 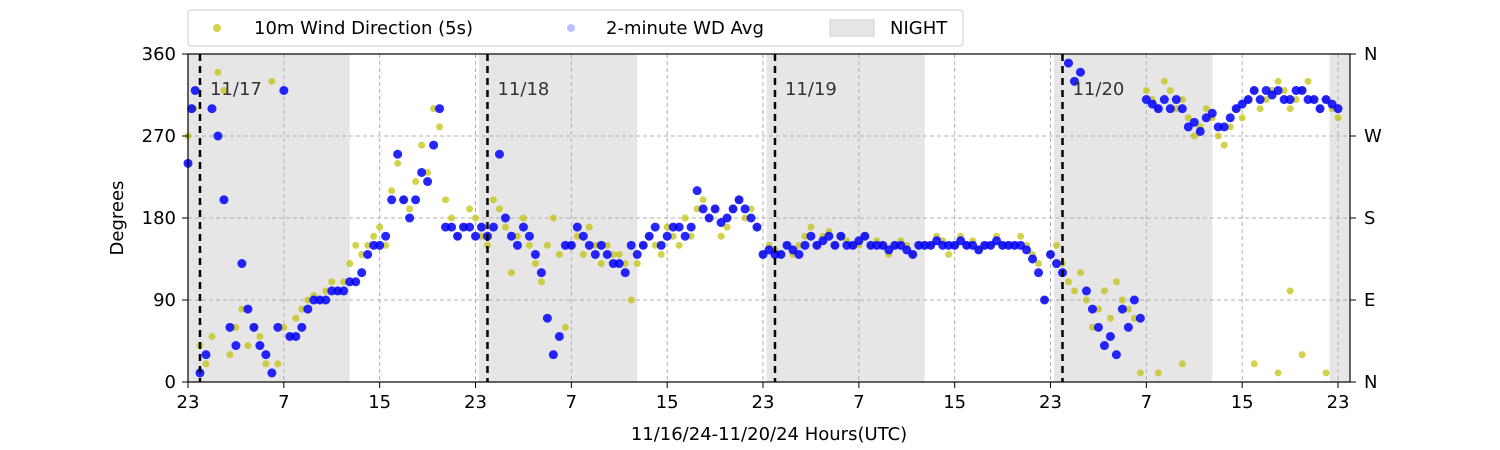 I want to click on y-left-tick-label-1: 90, so click(x=164, y=300).